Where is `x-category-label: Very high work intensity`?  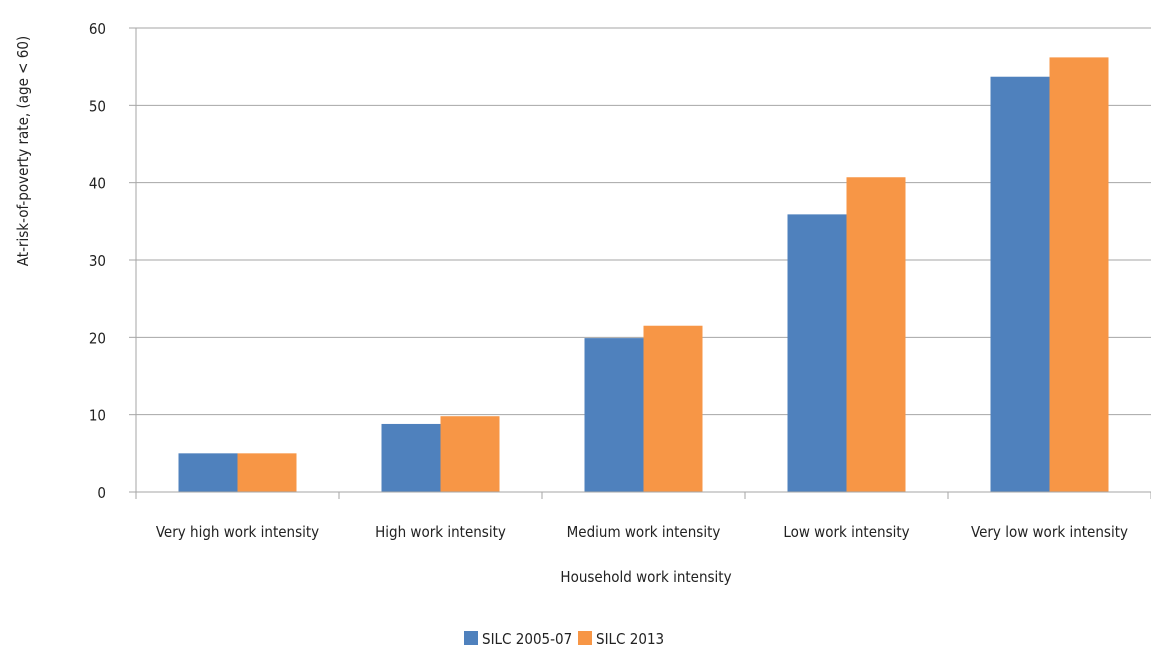
x-category-label: Very high work intensity is located at coordinates (237, 532).